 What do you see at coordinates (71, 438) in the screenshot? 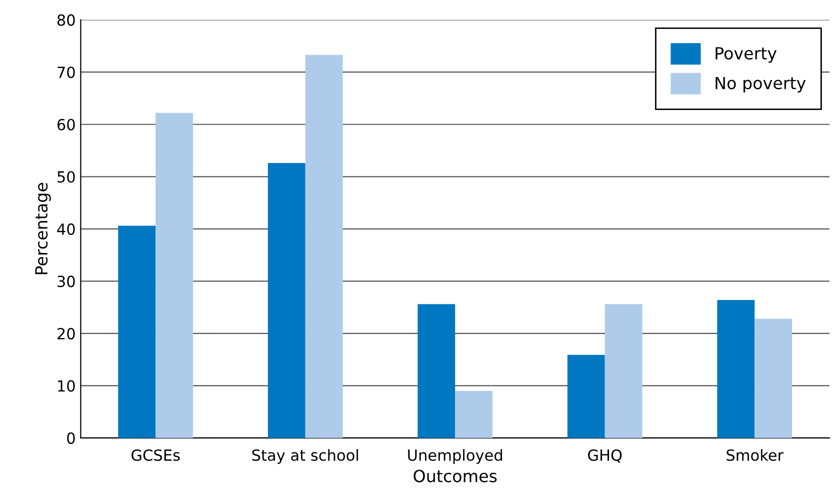
I see `y-tick-label: 0` at bounding box center [71, 438].